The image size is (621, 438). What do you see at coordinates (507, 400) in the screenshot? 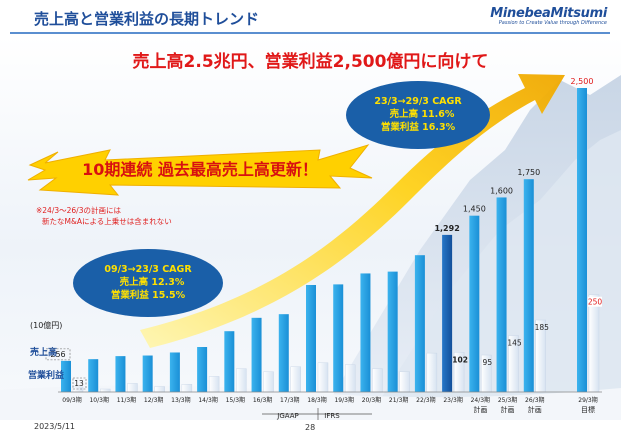
I see `x-tick-label: 25/3期` at bounding box center [507, 400].